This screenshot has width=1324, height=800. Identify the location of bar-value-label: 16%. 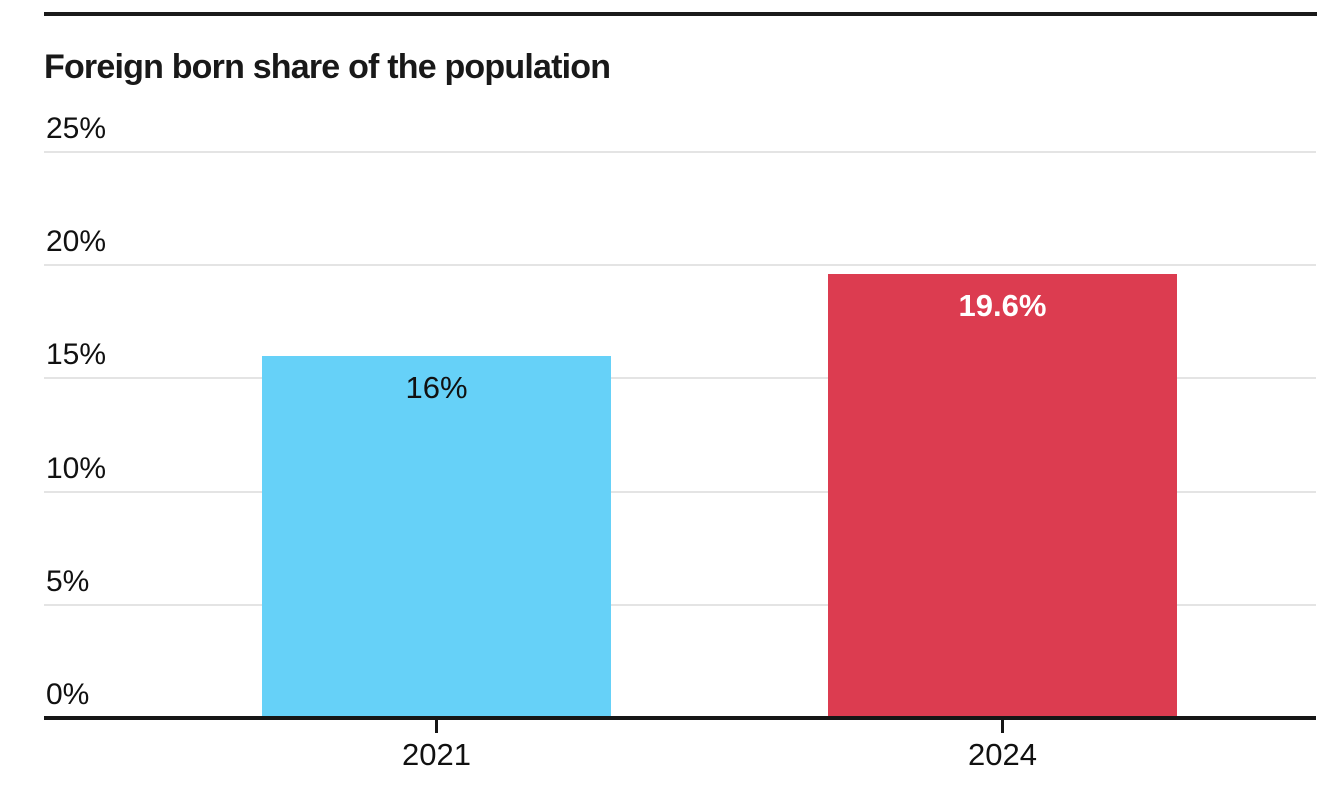
(436, 387).